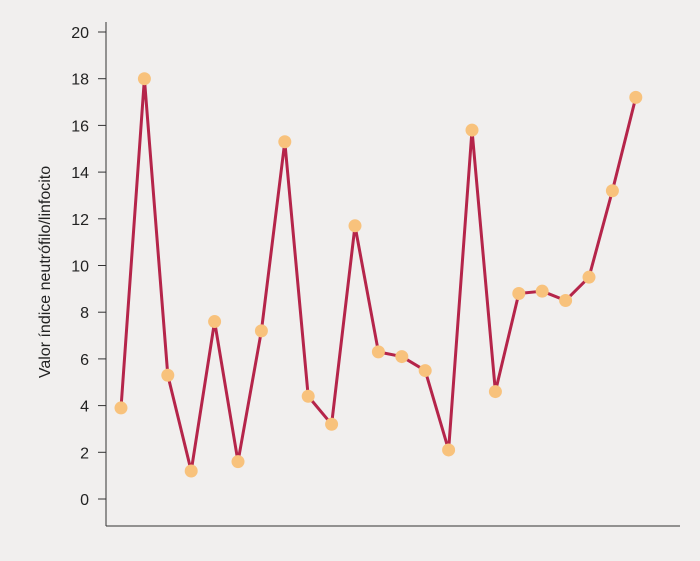 The width and height of the screenshot is (700, 561). What do you see at coordinates (84, 360) in the screenshot?
I see `y-tick-label: 6` at bounding box center [84, 360].